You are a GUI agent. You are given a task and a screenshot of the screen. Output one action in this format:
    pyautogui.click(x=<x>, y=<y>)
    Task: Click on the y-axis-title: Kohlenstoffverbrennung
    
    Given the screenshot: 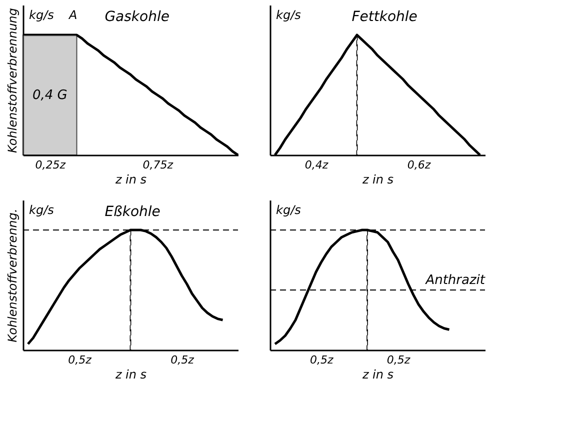 What is the action you would take?
    pyautogui.click(x=13, y=81)
    